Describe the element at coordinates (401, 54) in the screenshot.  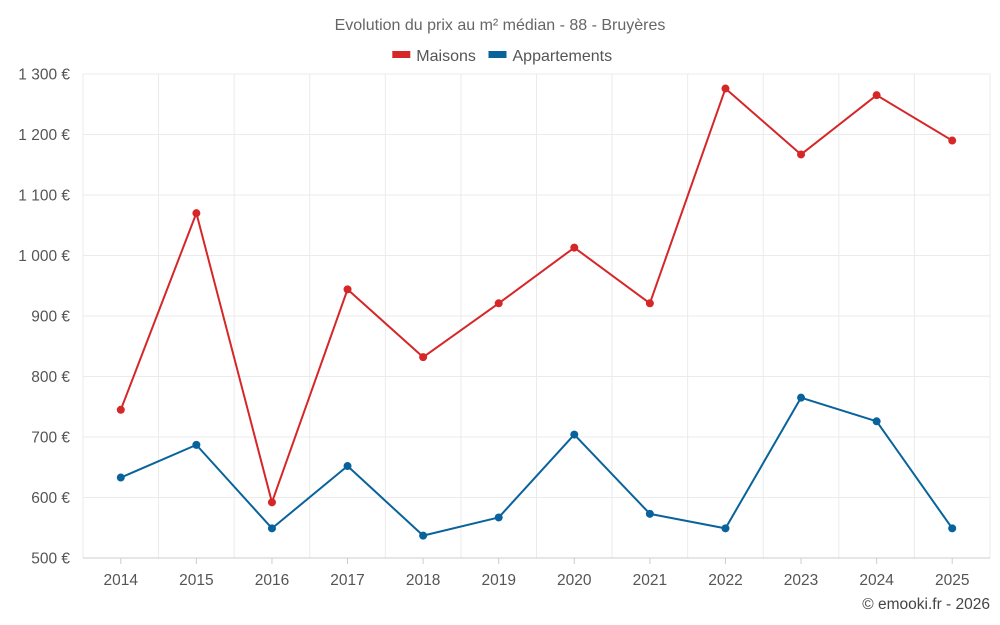
I see `legend-swatch-maisons` at that location.